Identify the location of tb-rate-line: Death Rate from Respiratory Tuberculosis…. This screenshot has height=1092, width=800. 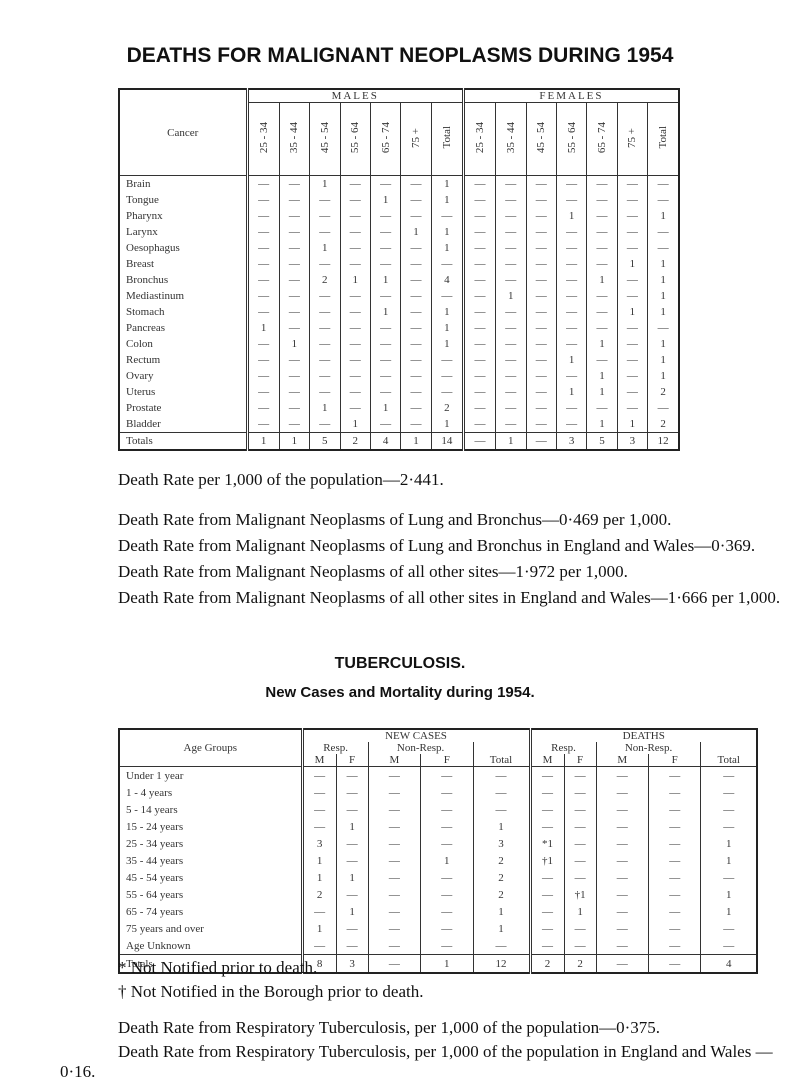
(416, 1061).